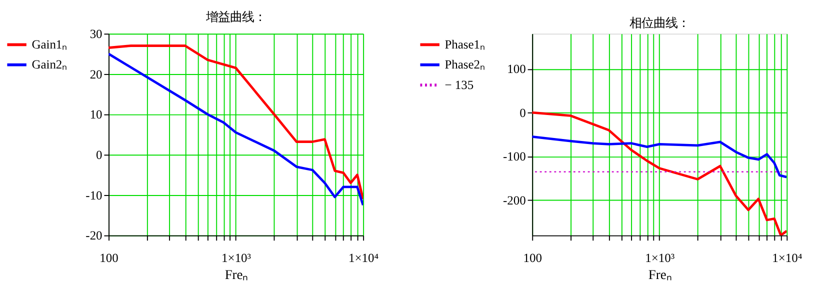  I want to click on y-tick-label: -100, so click(514, 157).